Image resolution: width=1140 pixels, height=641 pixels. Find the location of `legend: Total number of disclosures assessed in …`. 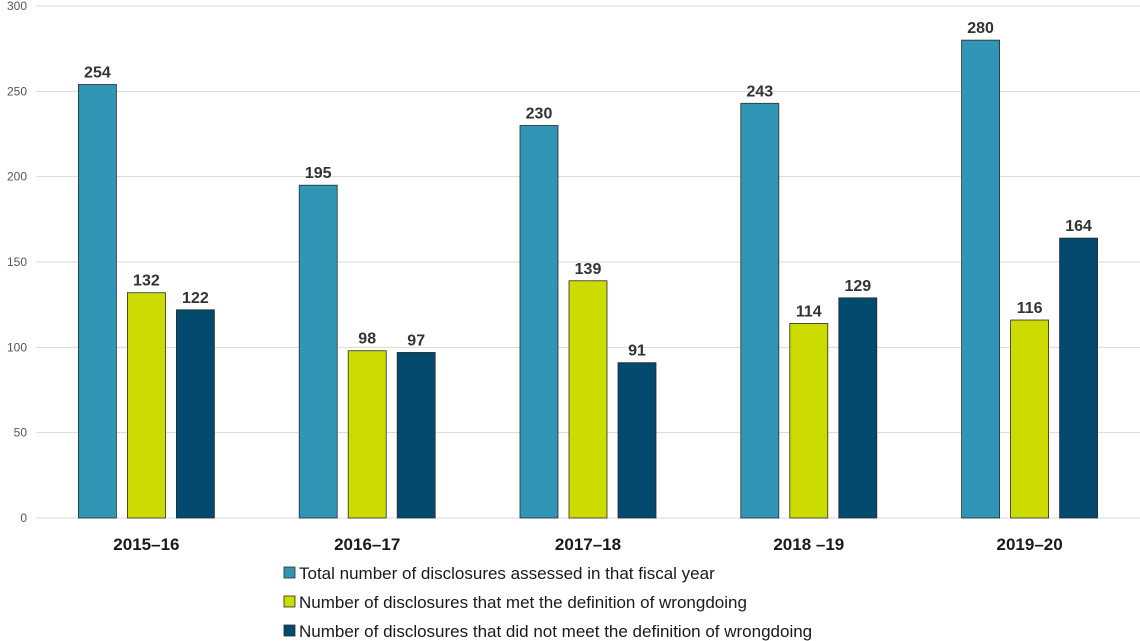

legend: Total number of disclosures assessed in … is located at coordinates (547, 602).